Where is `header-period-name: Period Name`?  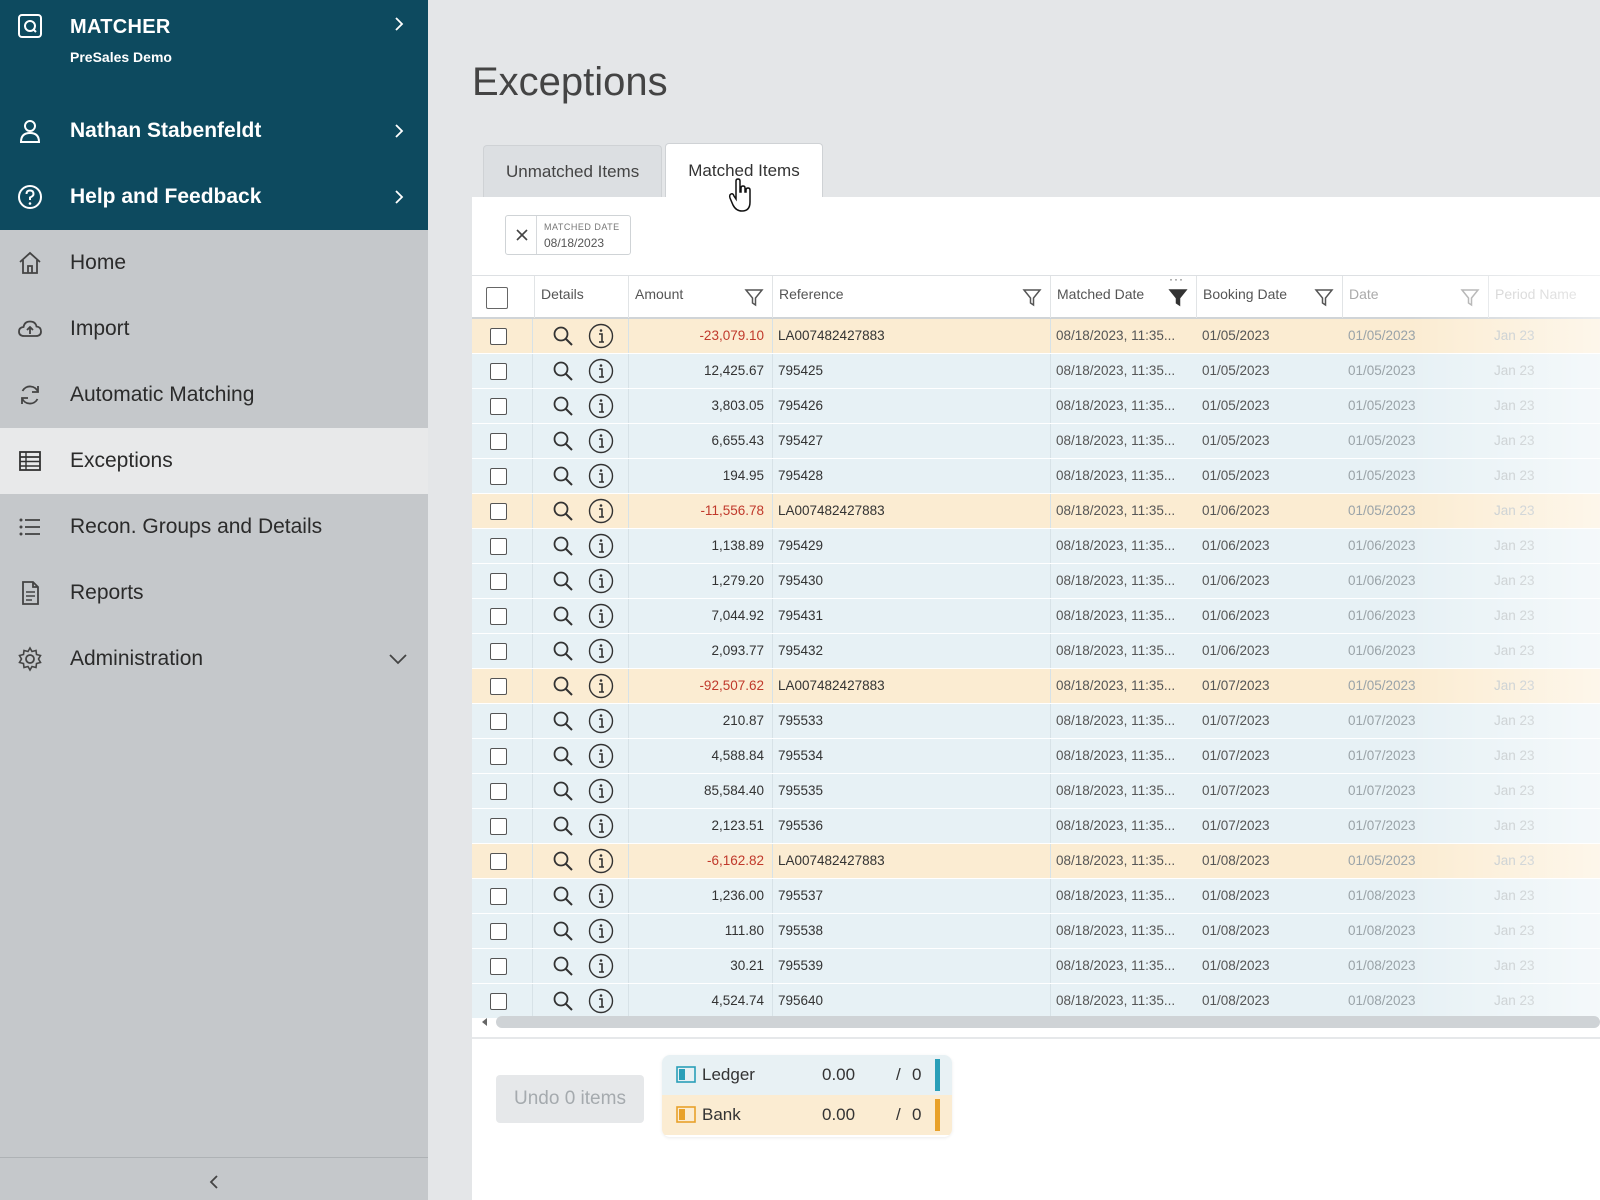
header-period-name: Period Name is located at coordinates (1544, 297).